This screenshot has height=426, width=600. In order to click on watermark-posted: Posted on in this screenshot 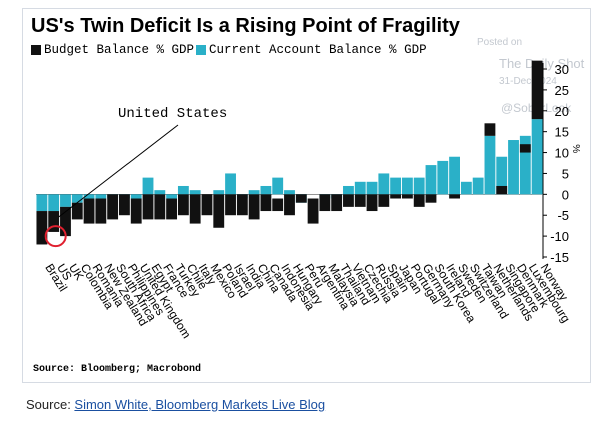, I will do `click(500, 42)`.